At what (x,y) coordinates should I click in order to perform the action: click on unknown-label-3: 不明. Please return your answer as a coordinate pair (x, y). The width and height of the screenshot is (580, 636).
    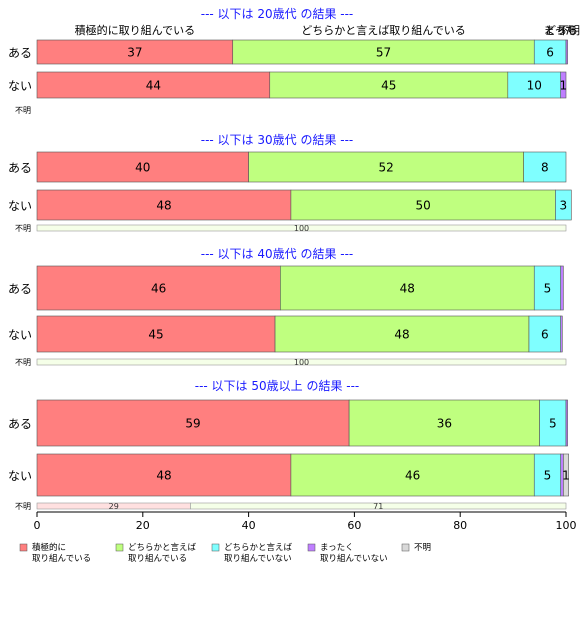
    Looking at the image, I should click on (23, 506).